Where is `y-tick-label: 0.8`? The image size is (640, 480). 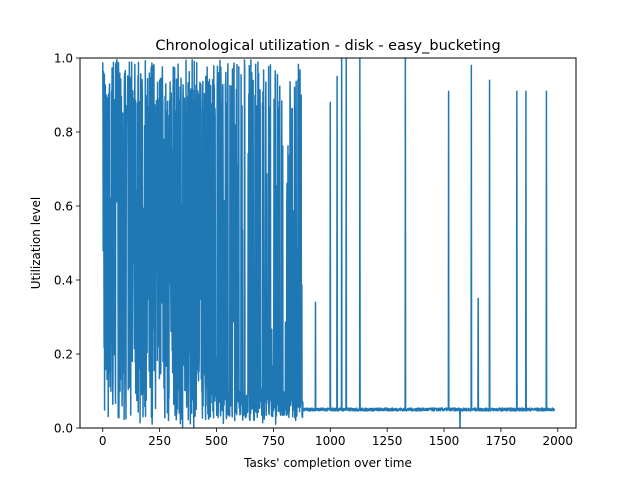 y-tick-label: 0.8 is located at coordinates (63, 133).